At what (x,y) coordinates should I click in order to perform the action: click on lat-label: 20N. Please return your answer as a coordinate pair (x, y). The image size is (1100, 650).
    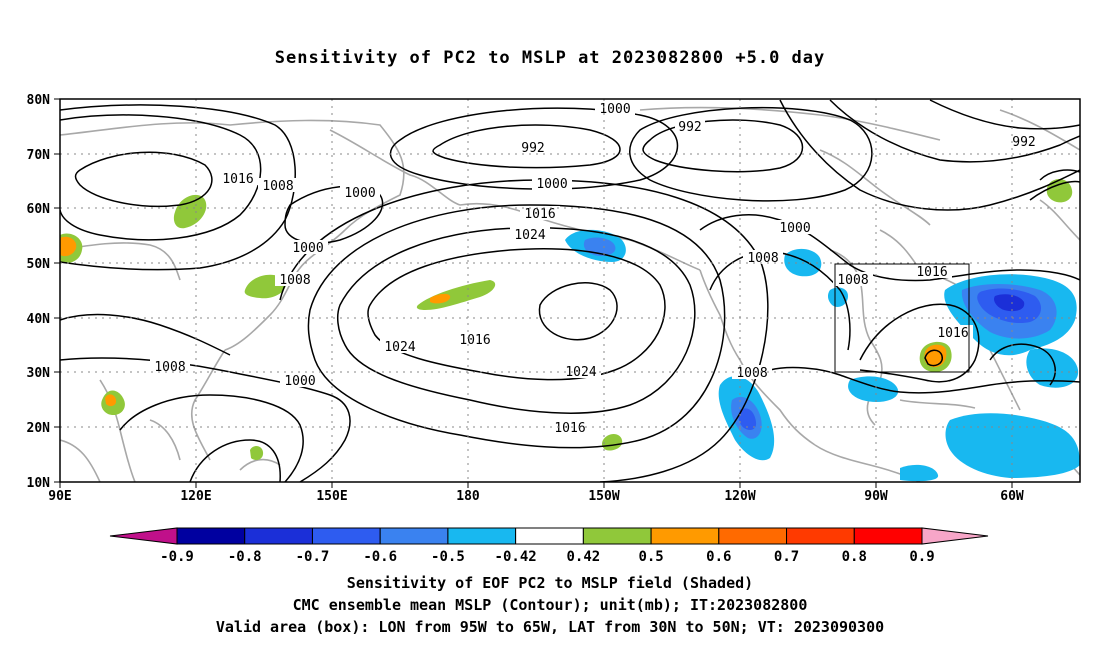
    Looking at the image, I should click on (39, 428).